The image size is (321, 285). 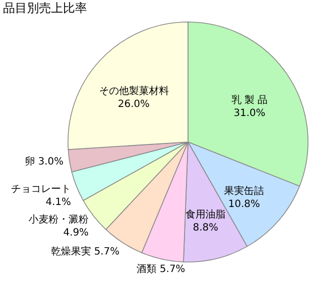 What do you see at coordinates (45, 8) in the screenshot?
I see `chart-title: 品目別売上比率` at bounding box center [45, 8].